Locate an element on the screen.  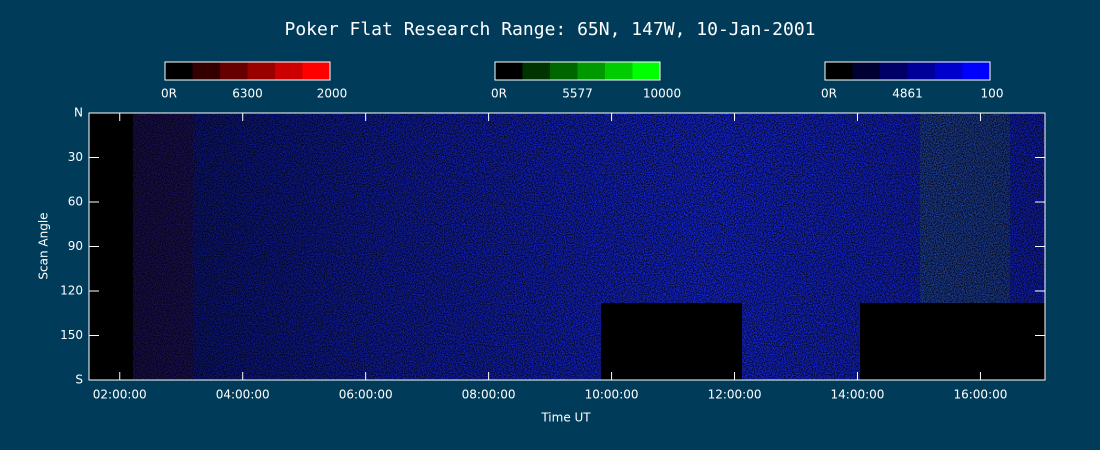
x-tick-label: 06:00:00 is located at coordinates (366, 395).